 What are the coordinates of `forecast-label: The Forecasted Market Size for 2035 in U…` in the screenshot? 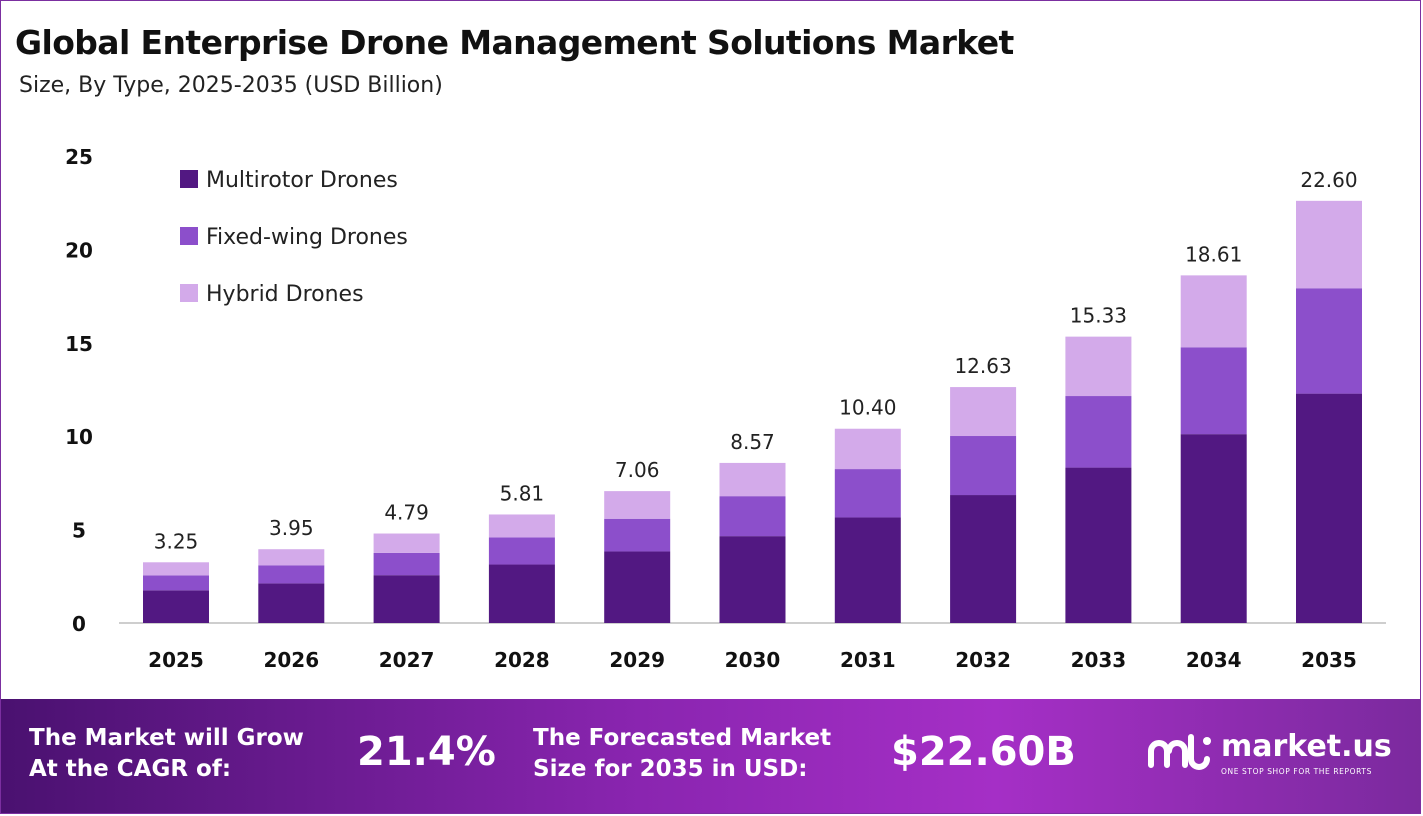 It's located at (682, 754).